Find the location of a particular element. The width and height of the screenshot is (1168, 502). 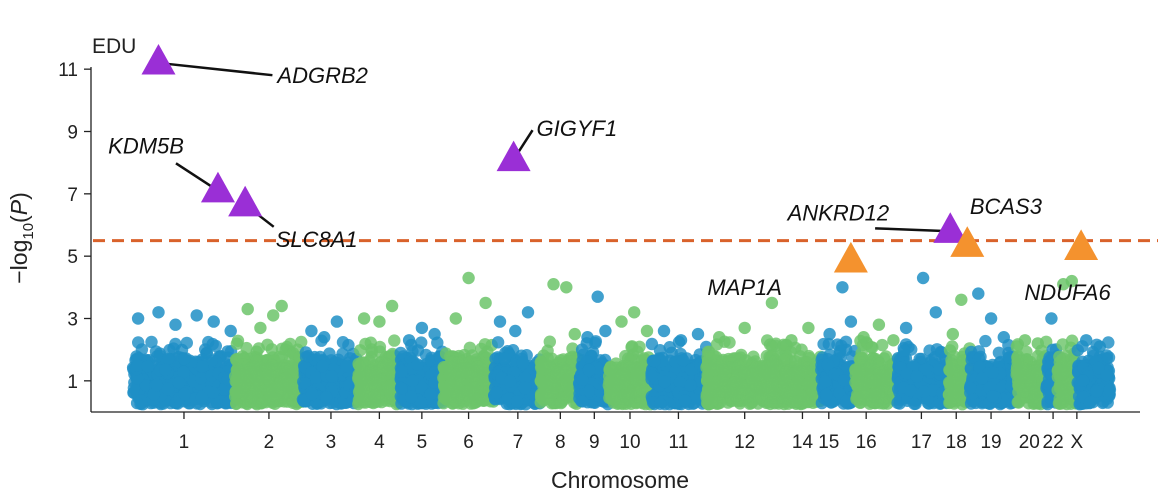

chromosome-12-points is located at coordinates (745, 353).